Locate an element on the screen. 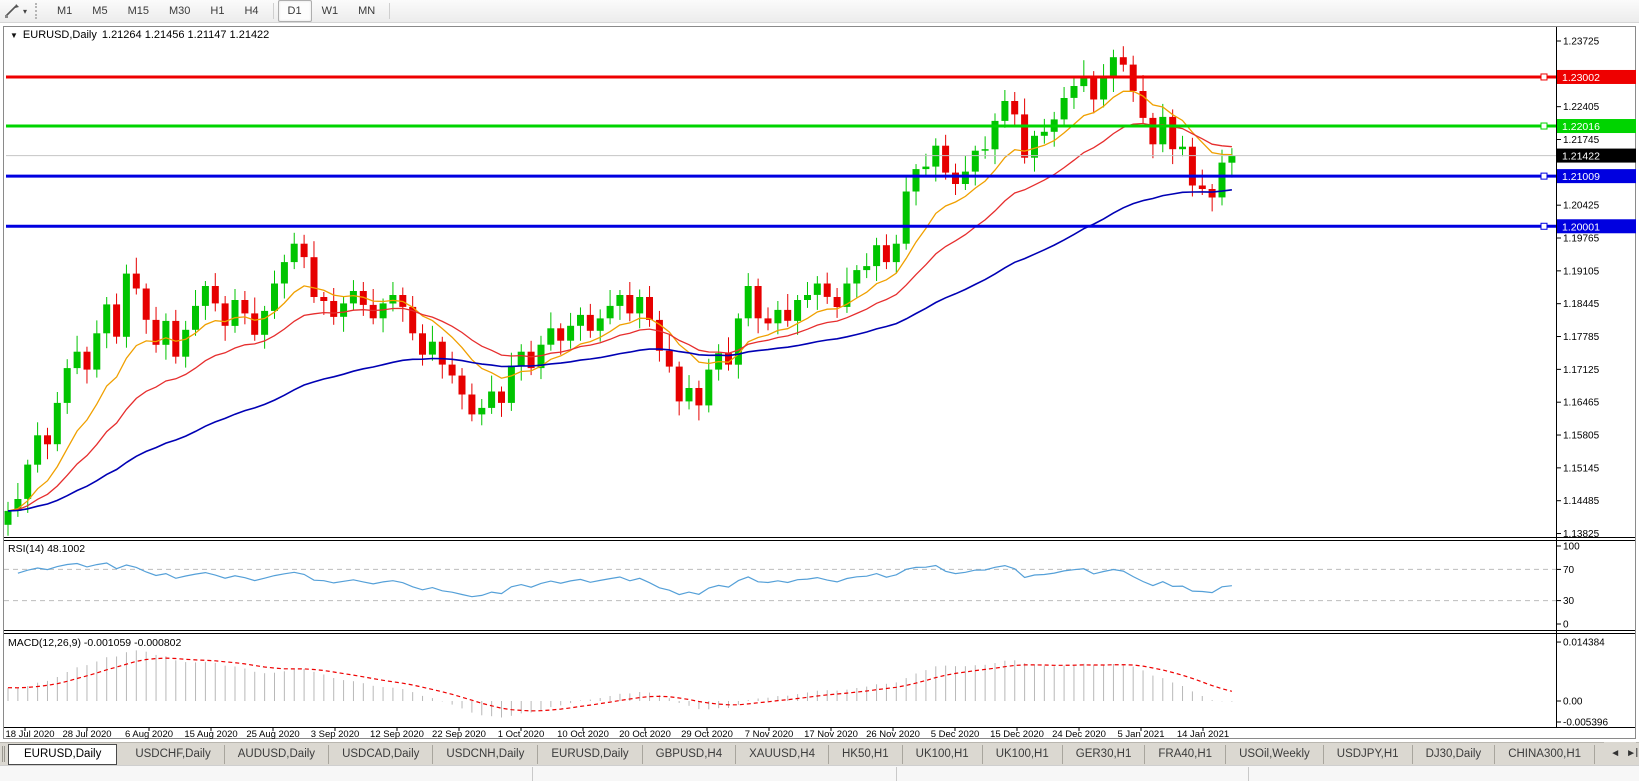 The height and width of the screenshot is (781, 1639). chart-tools-caret-icon: ▾ is located at coordinates (25, 11).